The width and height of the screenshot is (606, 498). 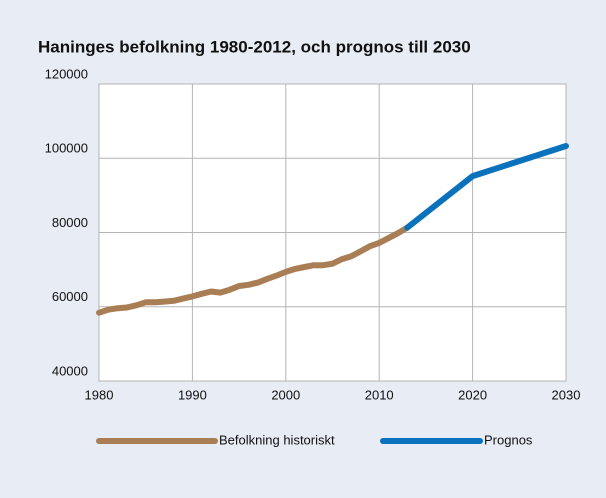 What do you see at coordinates (70, 370) in the screenshot?
I see `y-tick-label: 40000` at bounding box center [70, 370].